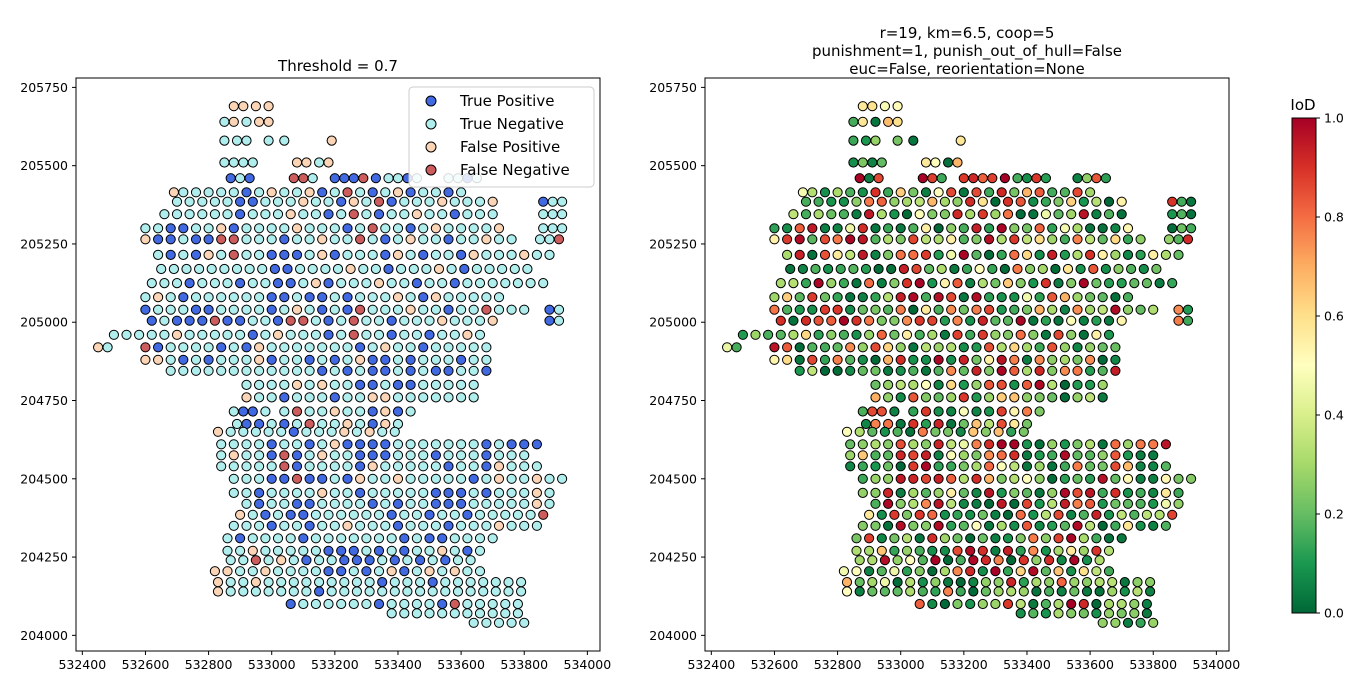  I want to click on right-ytick-label: 204000, so click(673, 635).